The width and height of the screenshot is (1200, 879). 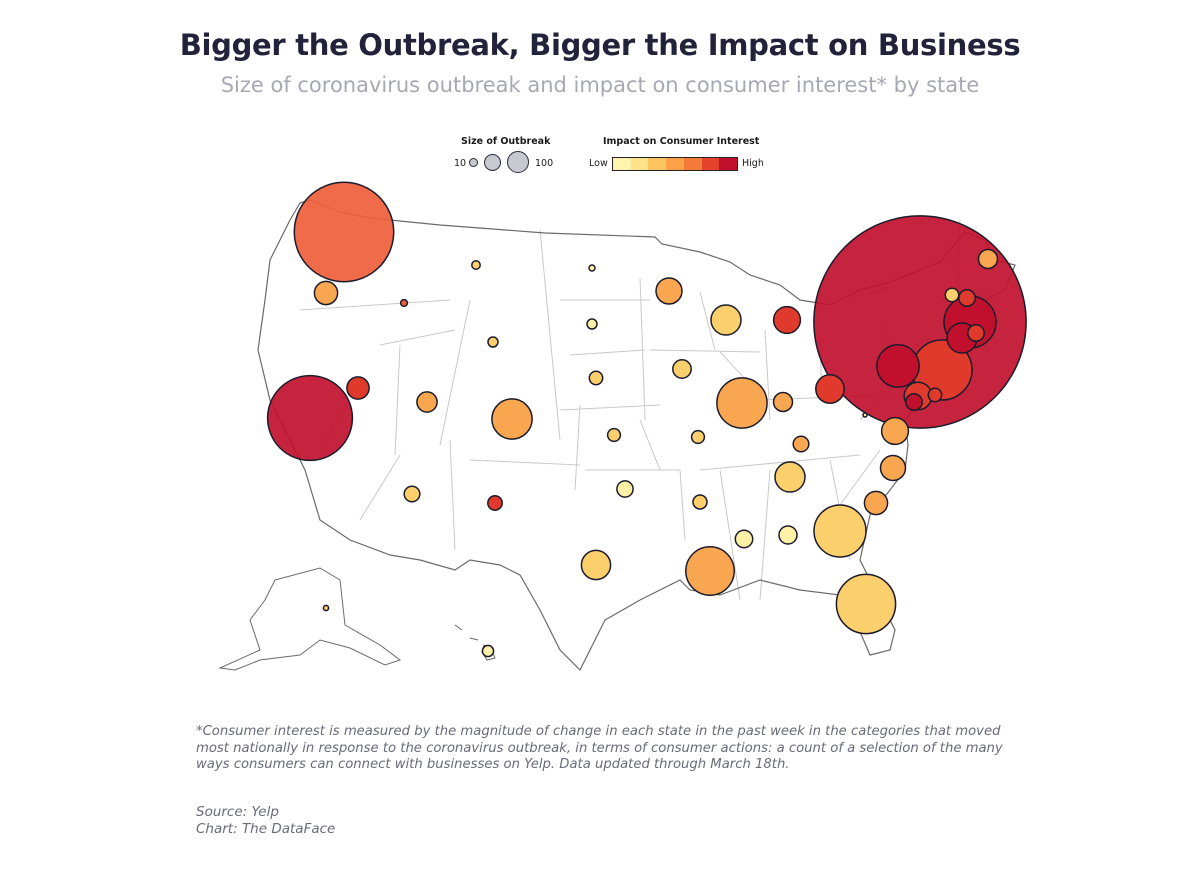 I want to click on bubble-la, so click(x=710, y=571).